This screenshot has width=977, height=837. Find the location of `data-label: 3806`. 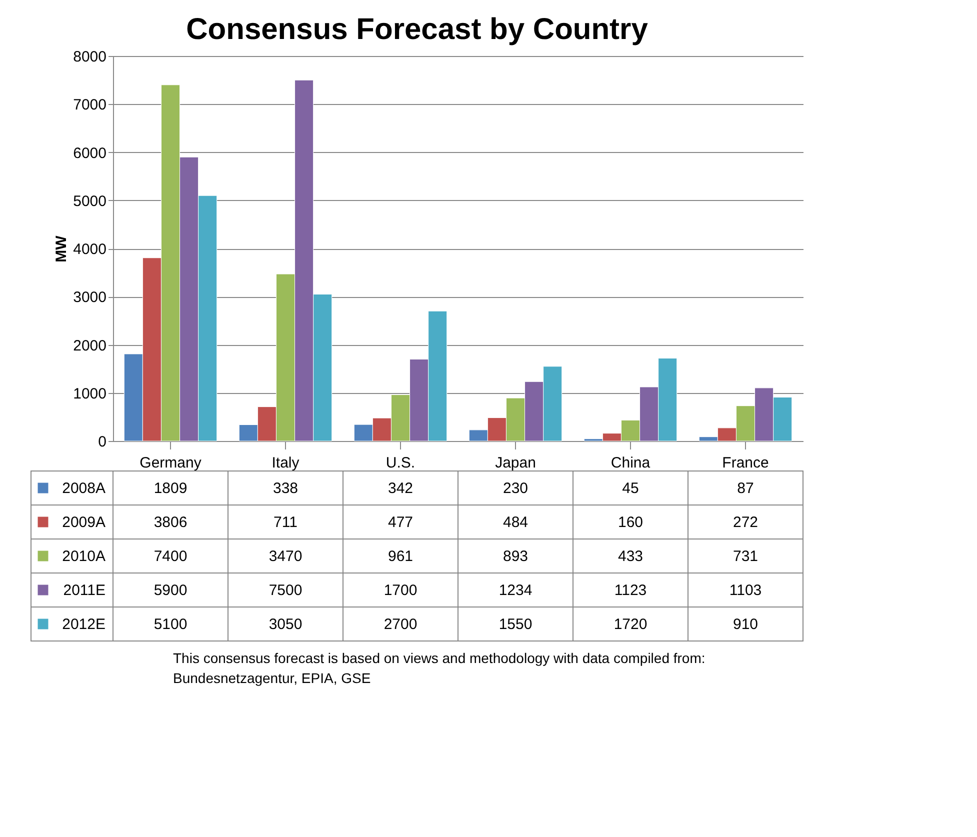

data-label: 3806 is located at coordinates (171, 522).